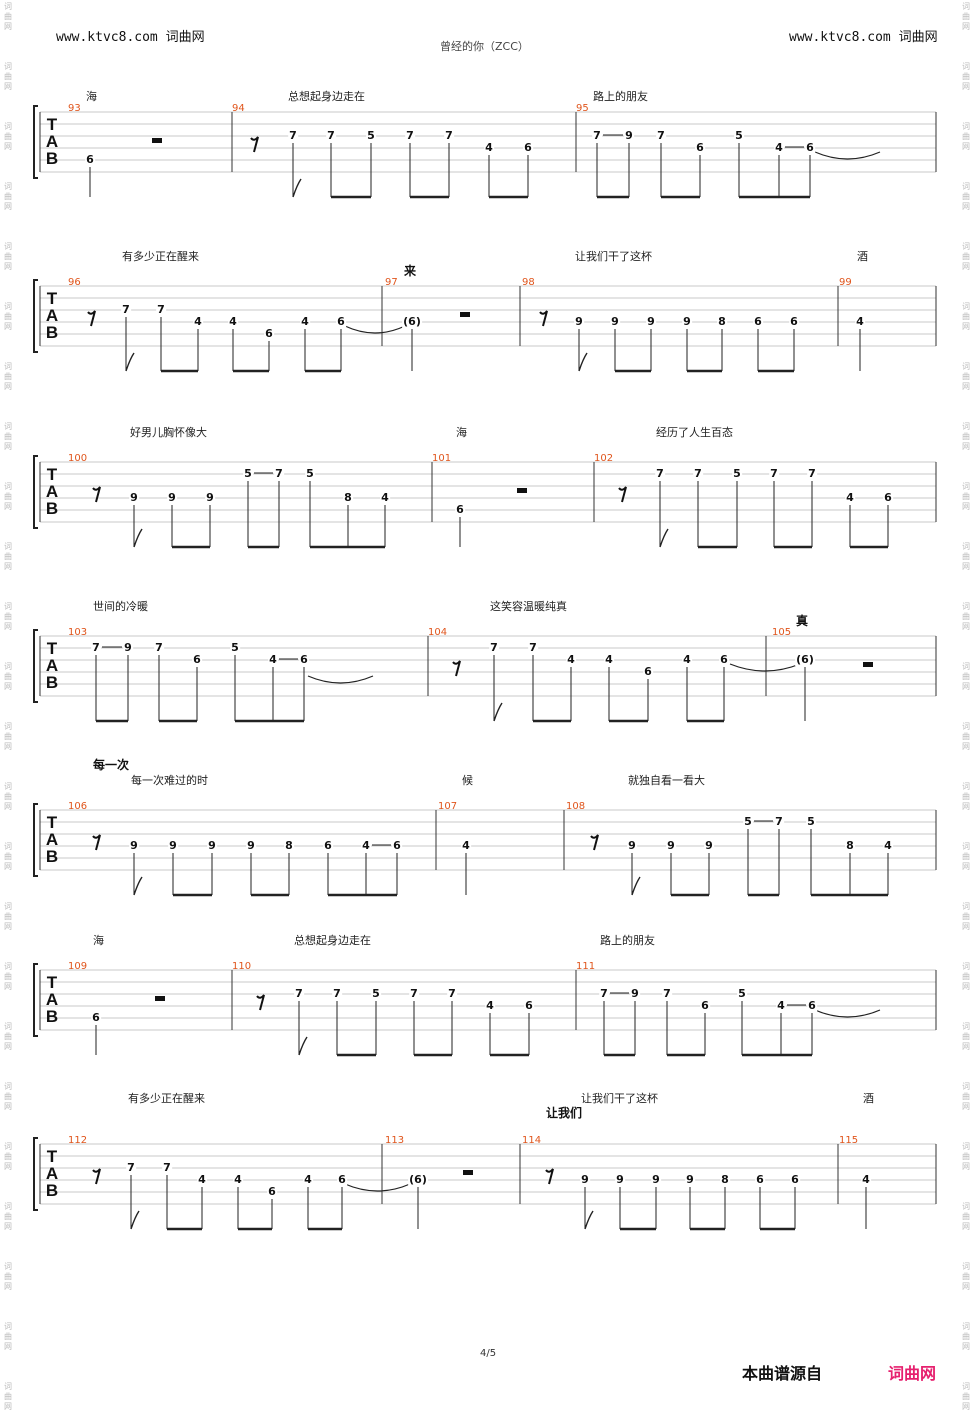 The image size is (975, 1412). I want to click on measure-number: 97, so click(391, 282).